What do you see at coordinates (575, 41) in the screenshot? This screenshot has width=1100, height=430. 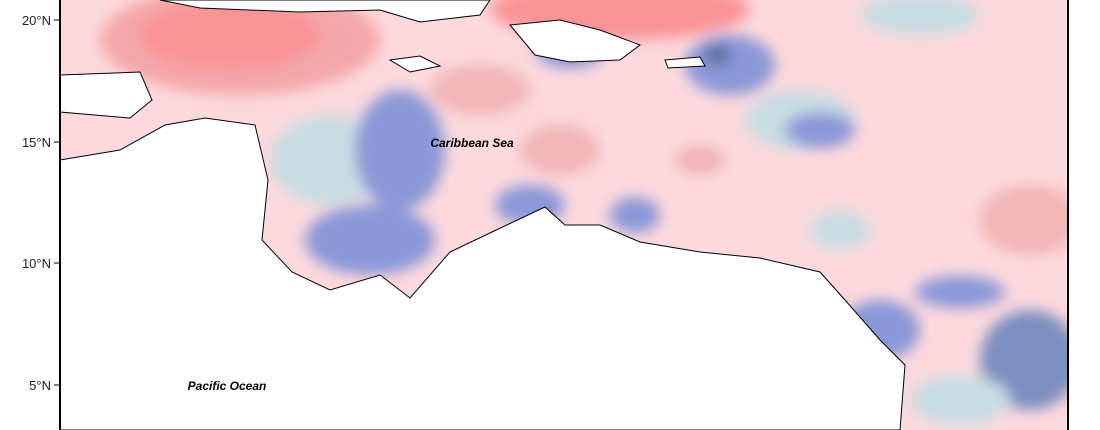 I see `hispaniola` at bounding box center [575, 41].